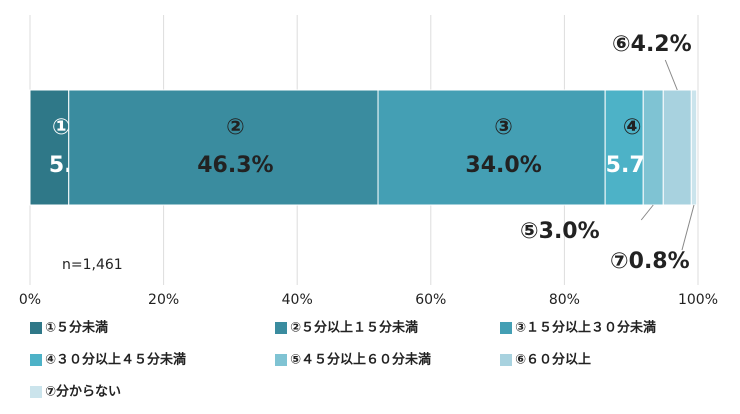  Describe the element at coordinates (163, 300) in the screenshot. I see `x-tick-label: 20%` at that location.